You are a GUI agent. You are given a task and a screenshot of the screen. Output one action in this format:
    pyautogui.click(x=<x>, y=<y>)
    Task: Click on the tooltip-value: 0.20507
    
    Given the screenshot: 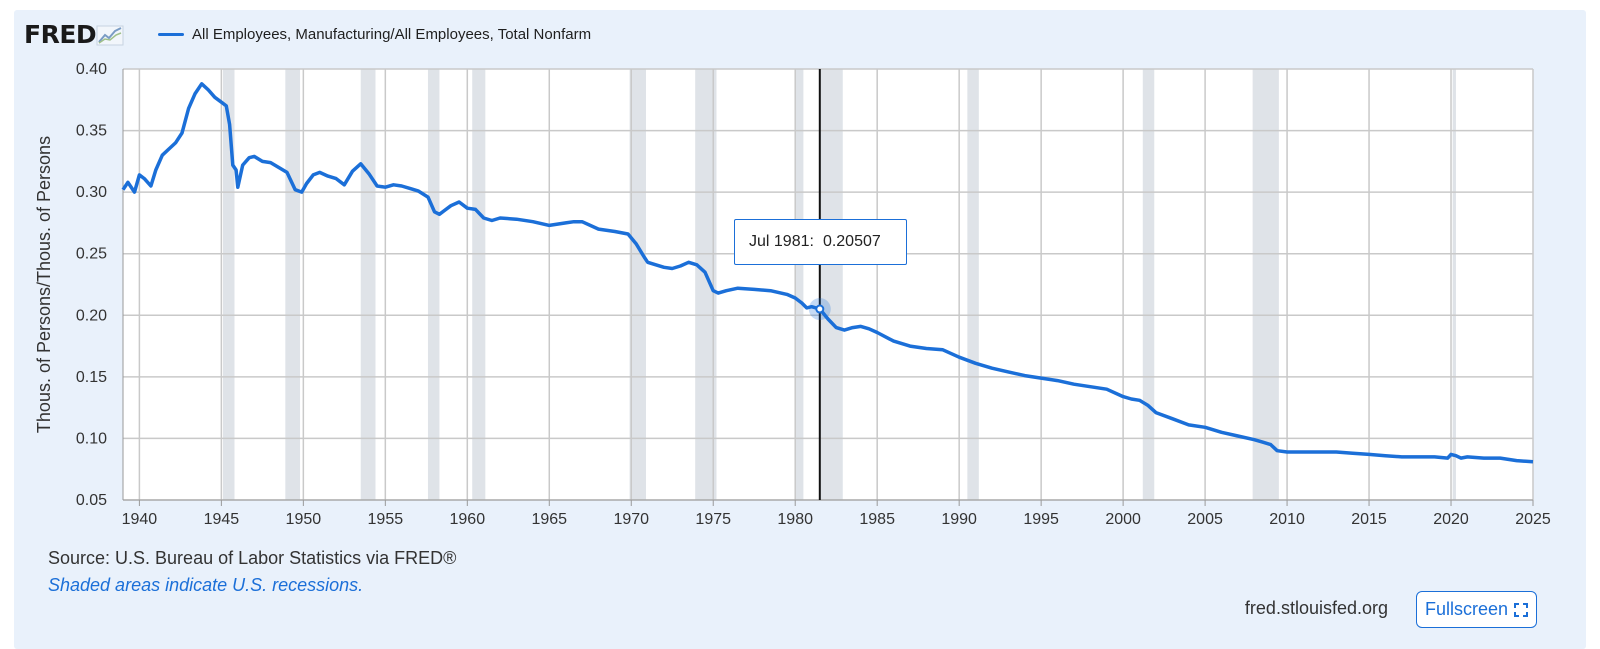 What is the action you would take?
    pyautogui.click(x=851, y=241)
    